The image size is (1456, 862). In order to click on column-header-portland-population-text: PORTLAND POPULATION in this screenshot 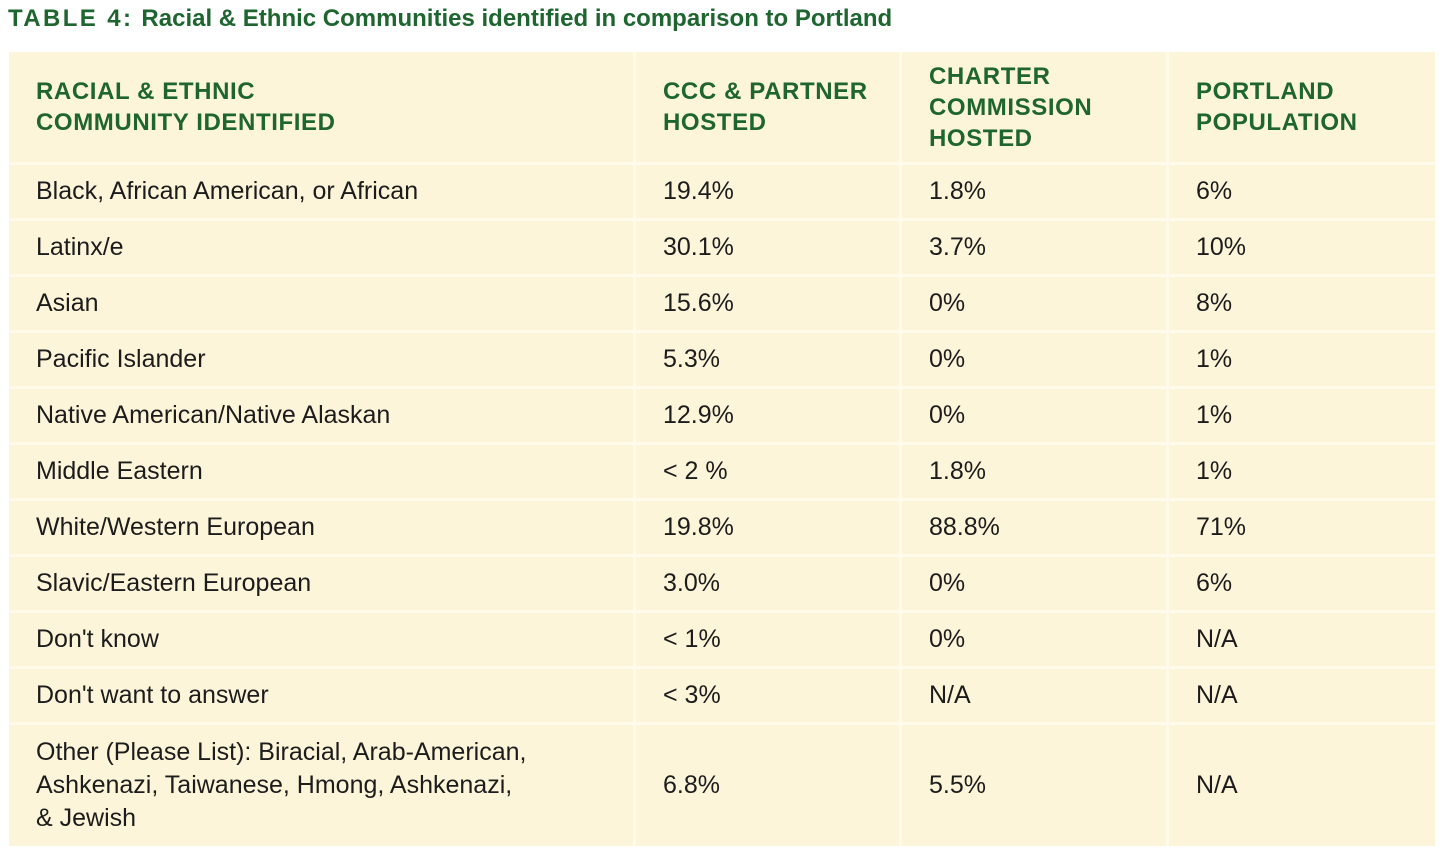, I will do `click(1277, 107)`.